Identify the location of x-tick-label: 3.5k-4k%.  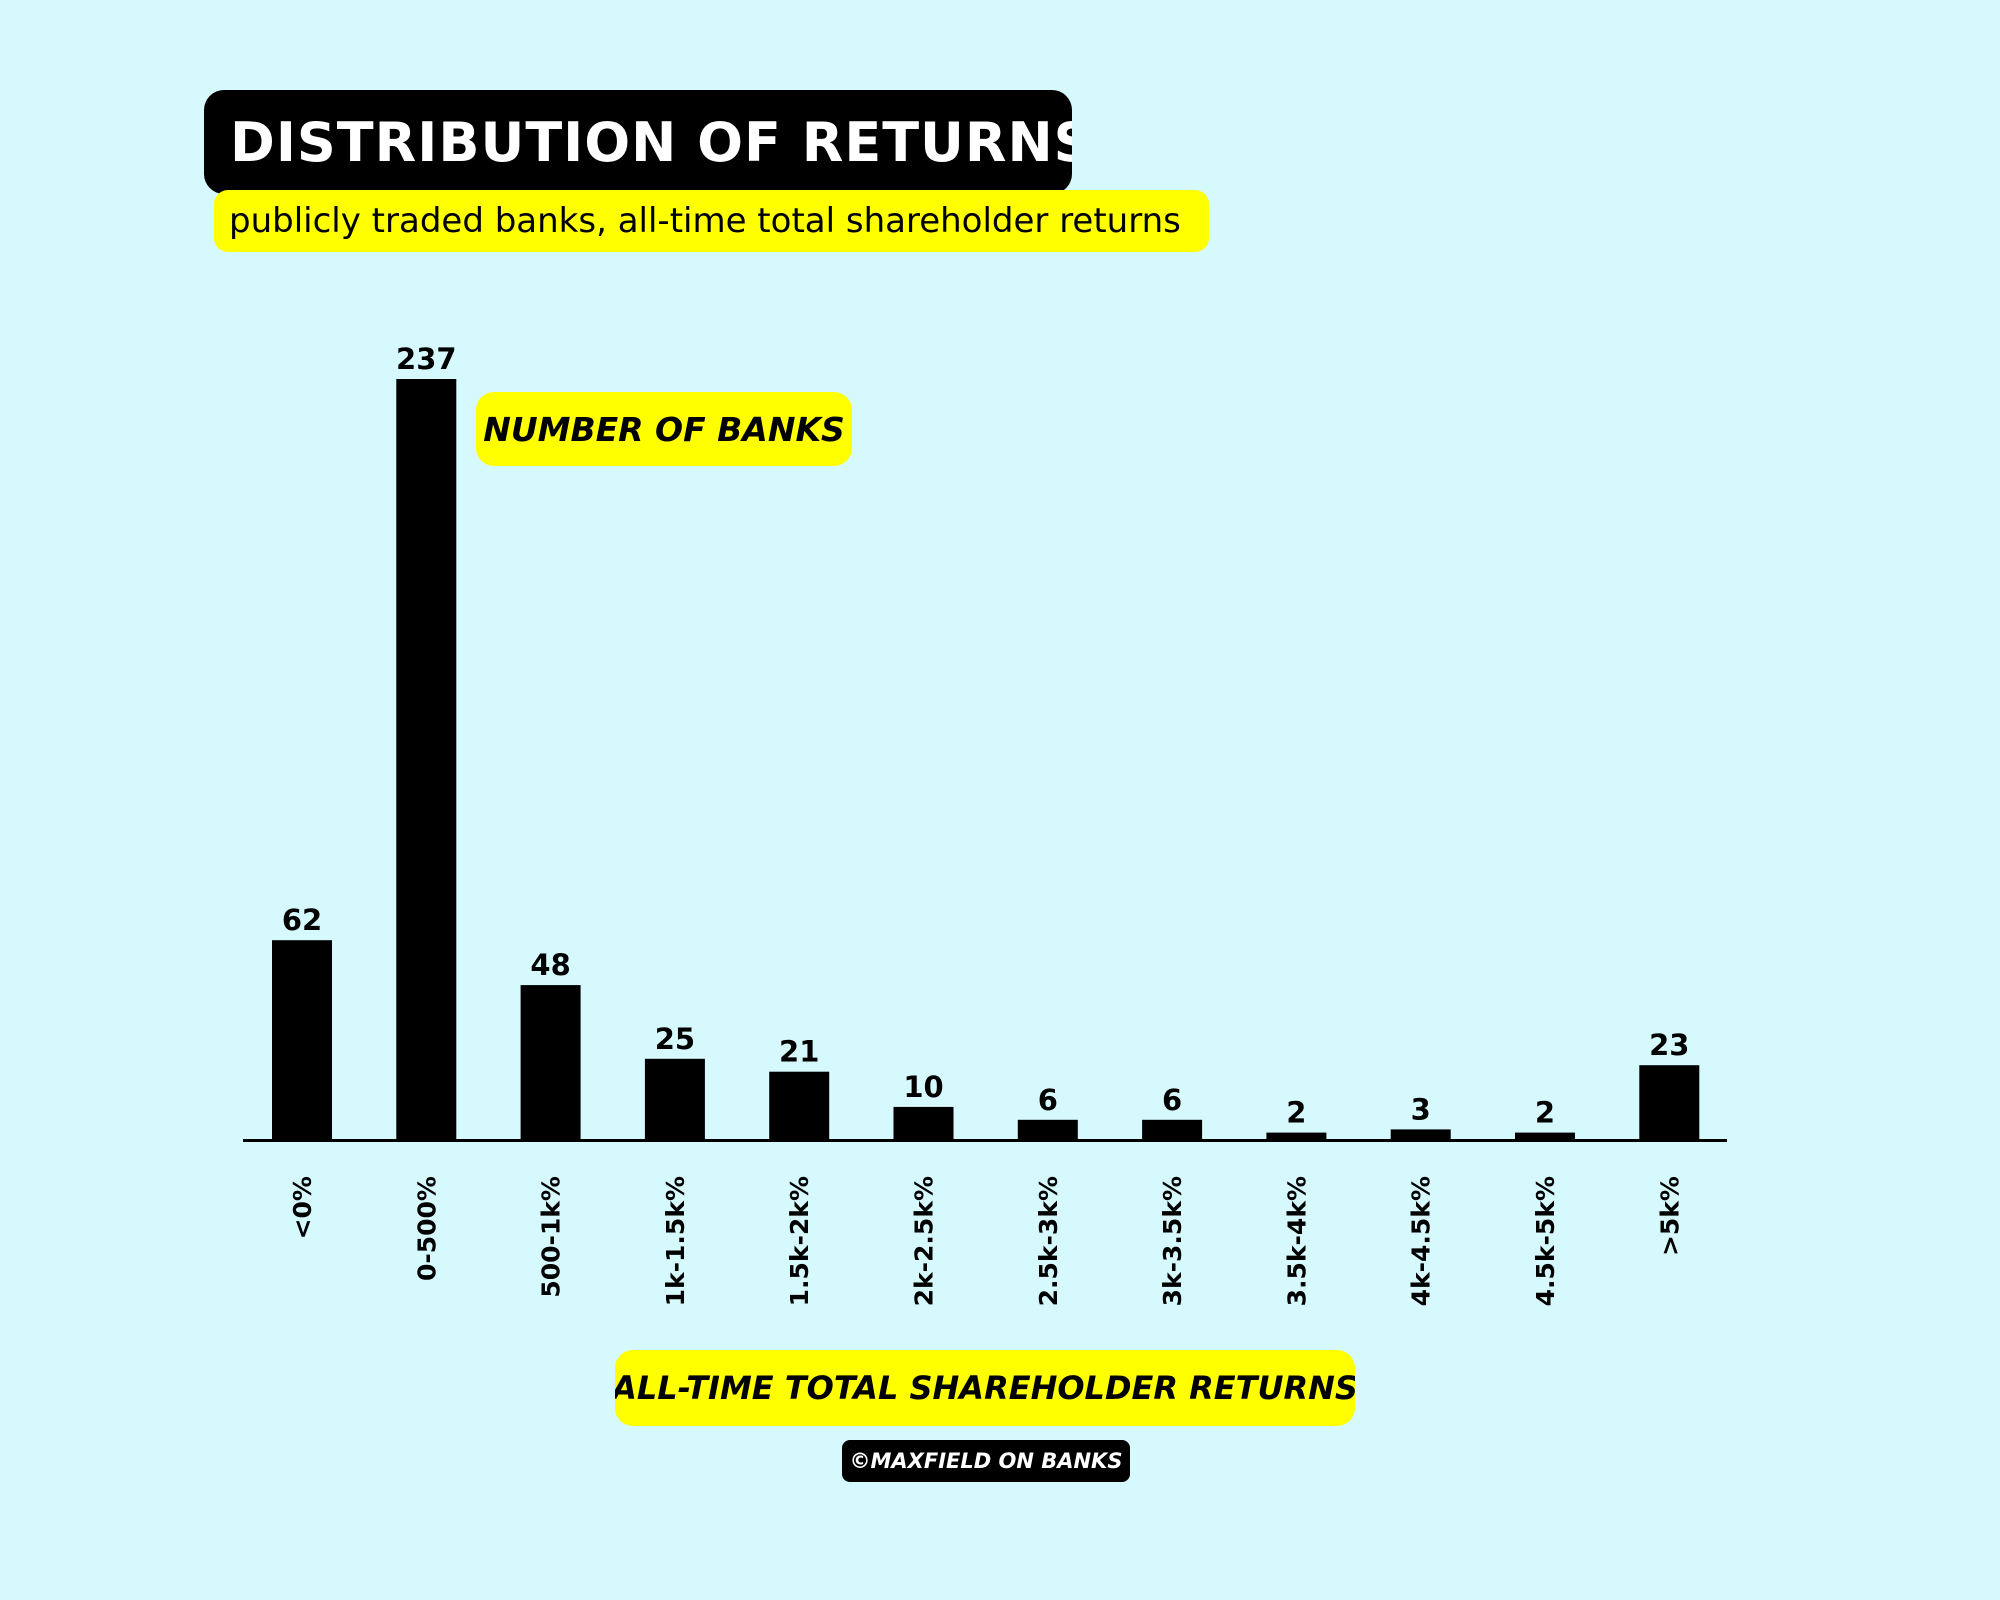
(1296, 1241).